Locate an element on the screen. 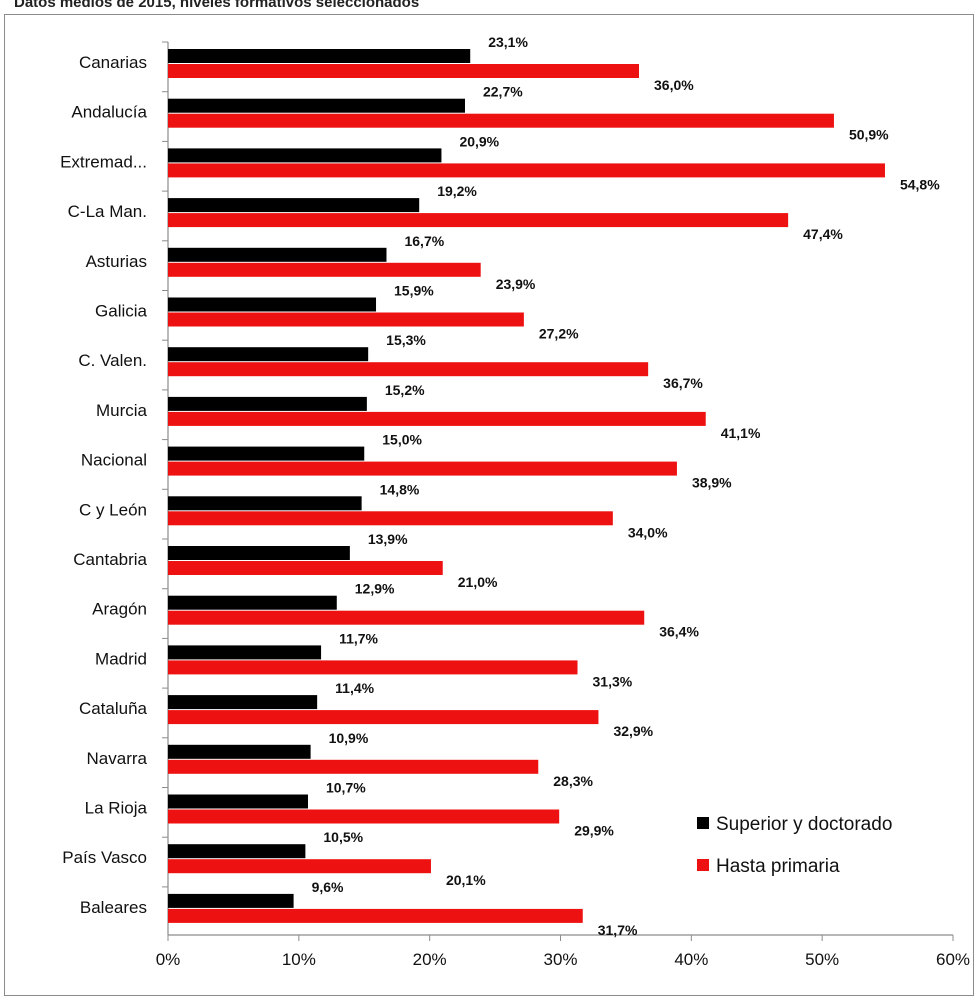  value-label-superior: 16,7% is located at coordinates (424, 241).